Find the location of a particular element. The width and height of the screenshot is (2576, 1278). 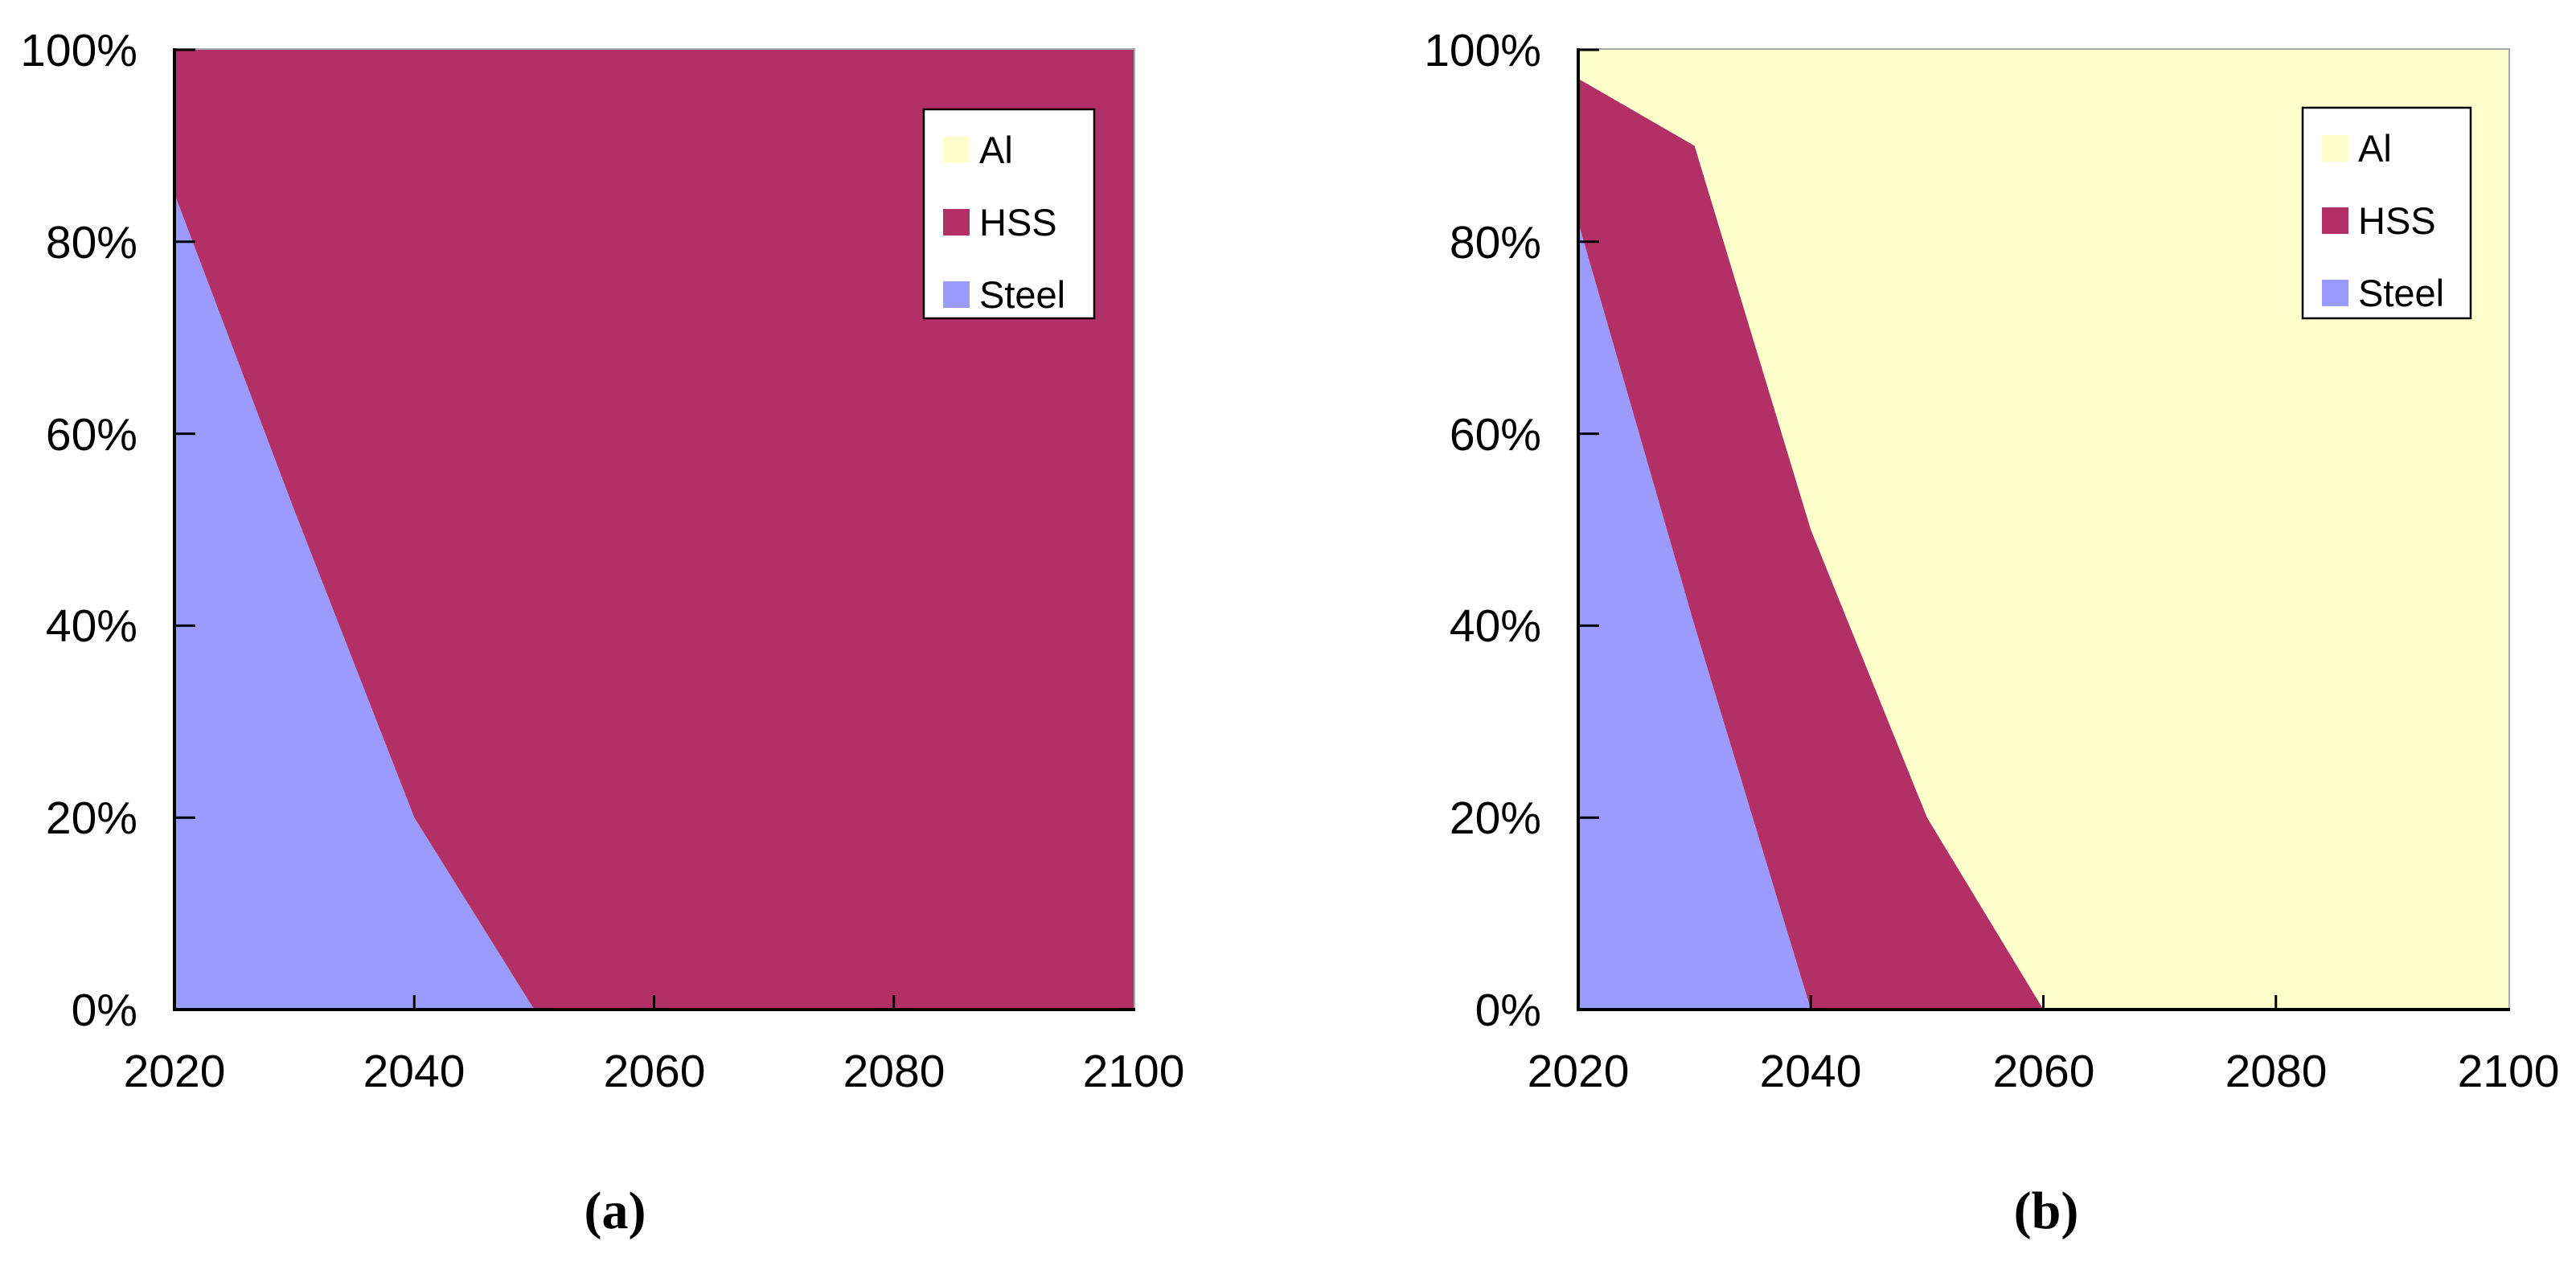

legend-b: Al HSS Steel is located at coordinates (2386, 213).